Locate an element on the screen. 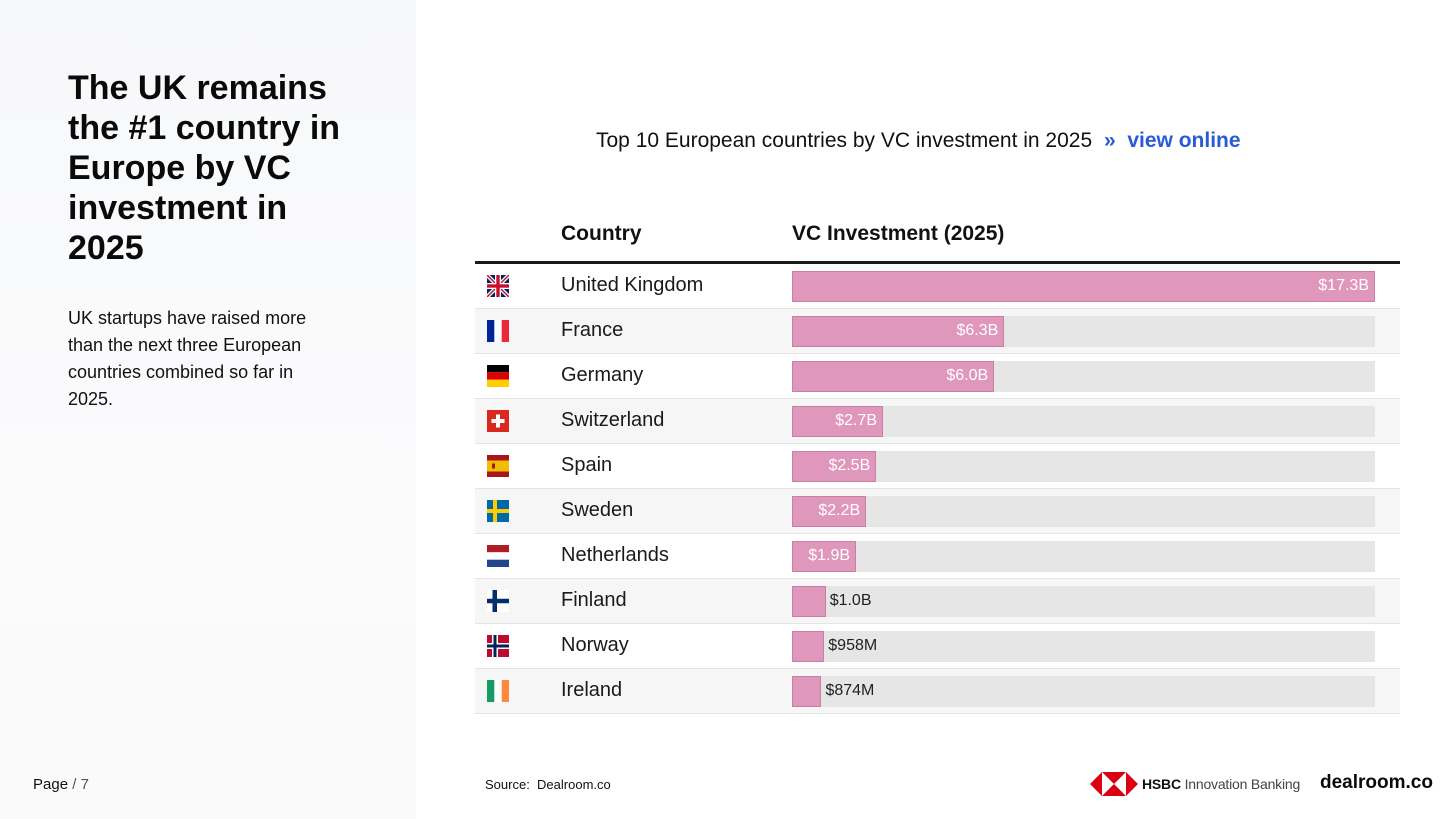  bar-value-label: $958M is located at coordinates (853, 645).